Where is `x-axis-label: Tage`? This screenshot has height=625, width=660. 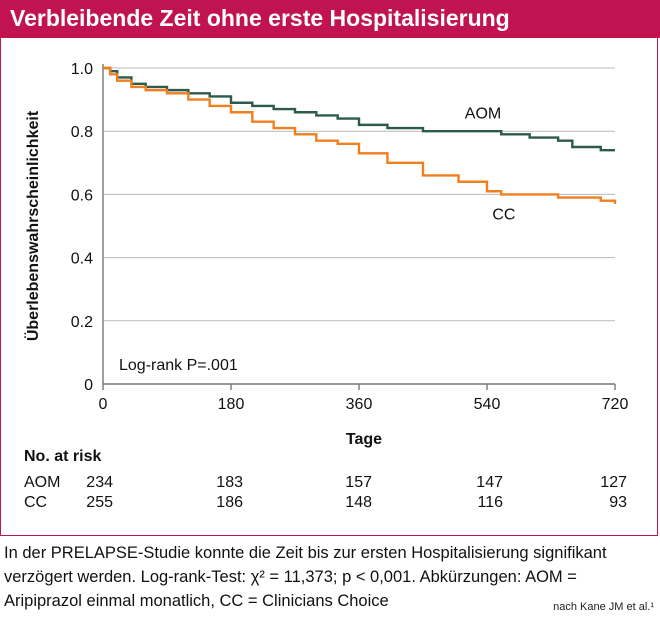 x-axis-label: Tage is located at coordinates (364, 439).